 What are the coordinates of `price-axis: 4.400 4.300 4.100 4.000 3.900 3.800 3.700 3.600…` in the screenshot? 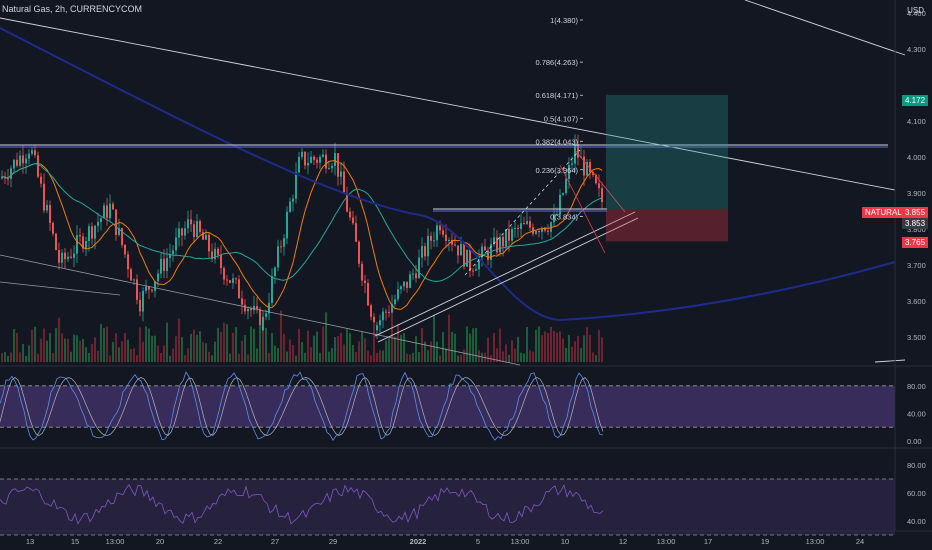 It's located at (910, 265).